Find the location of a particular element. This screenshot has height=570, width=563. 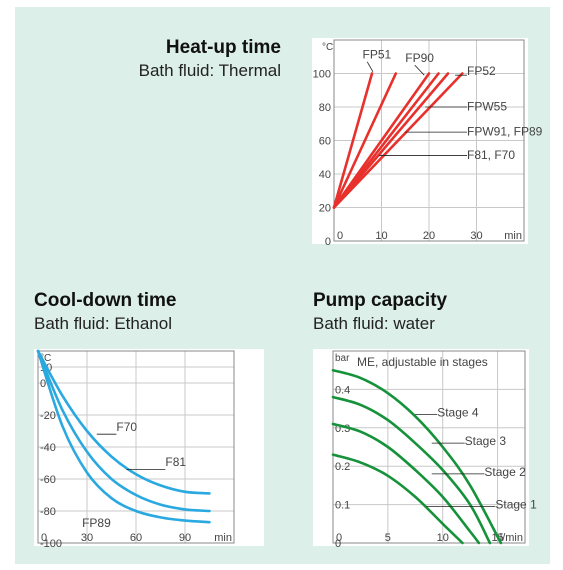

y-tick-label: -20 is located at coordinates (48, 416).